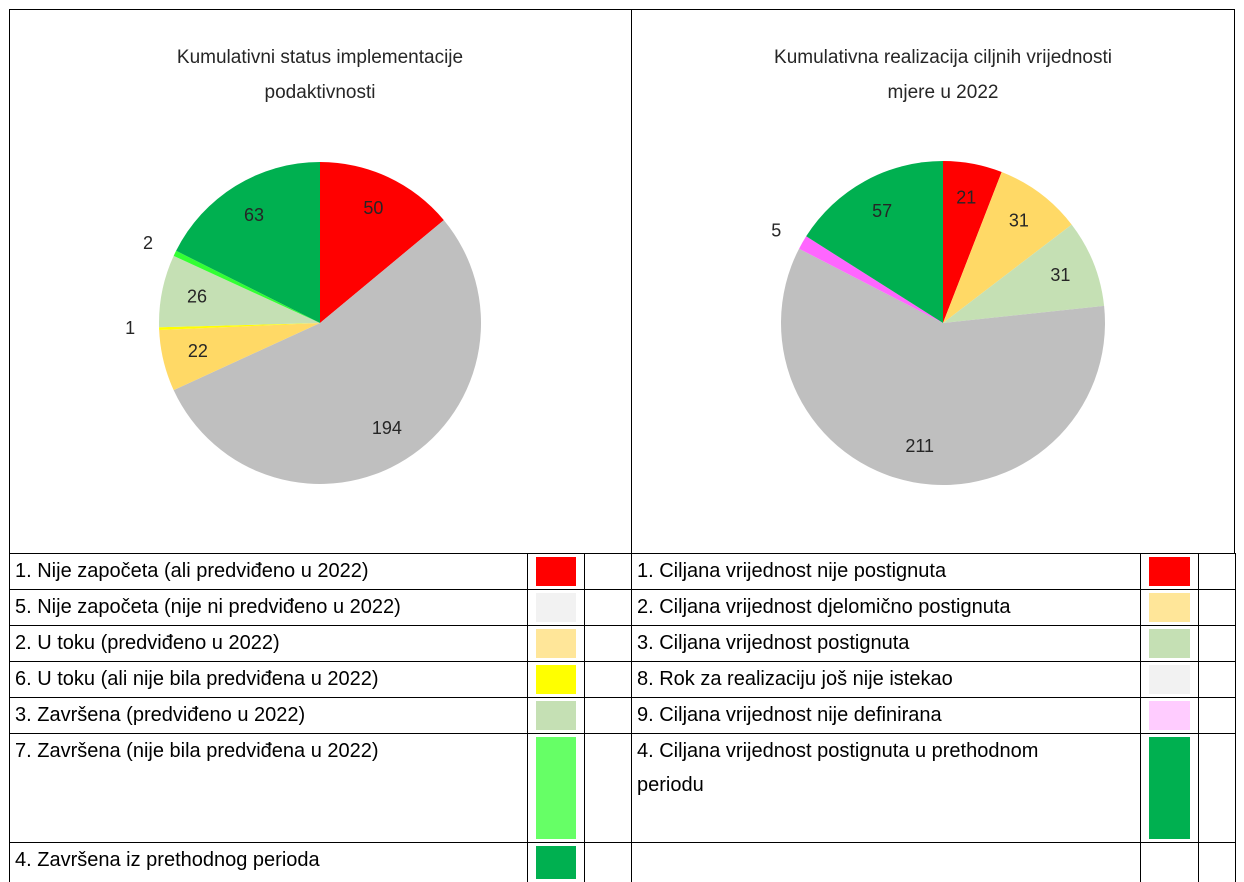 This screenshot has width=1244, height=882. What do you see at coordinates (882, 211) in the screenshot?
I see `slice-label: 57` at bounding box center [882, 211].